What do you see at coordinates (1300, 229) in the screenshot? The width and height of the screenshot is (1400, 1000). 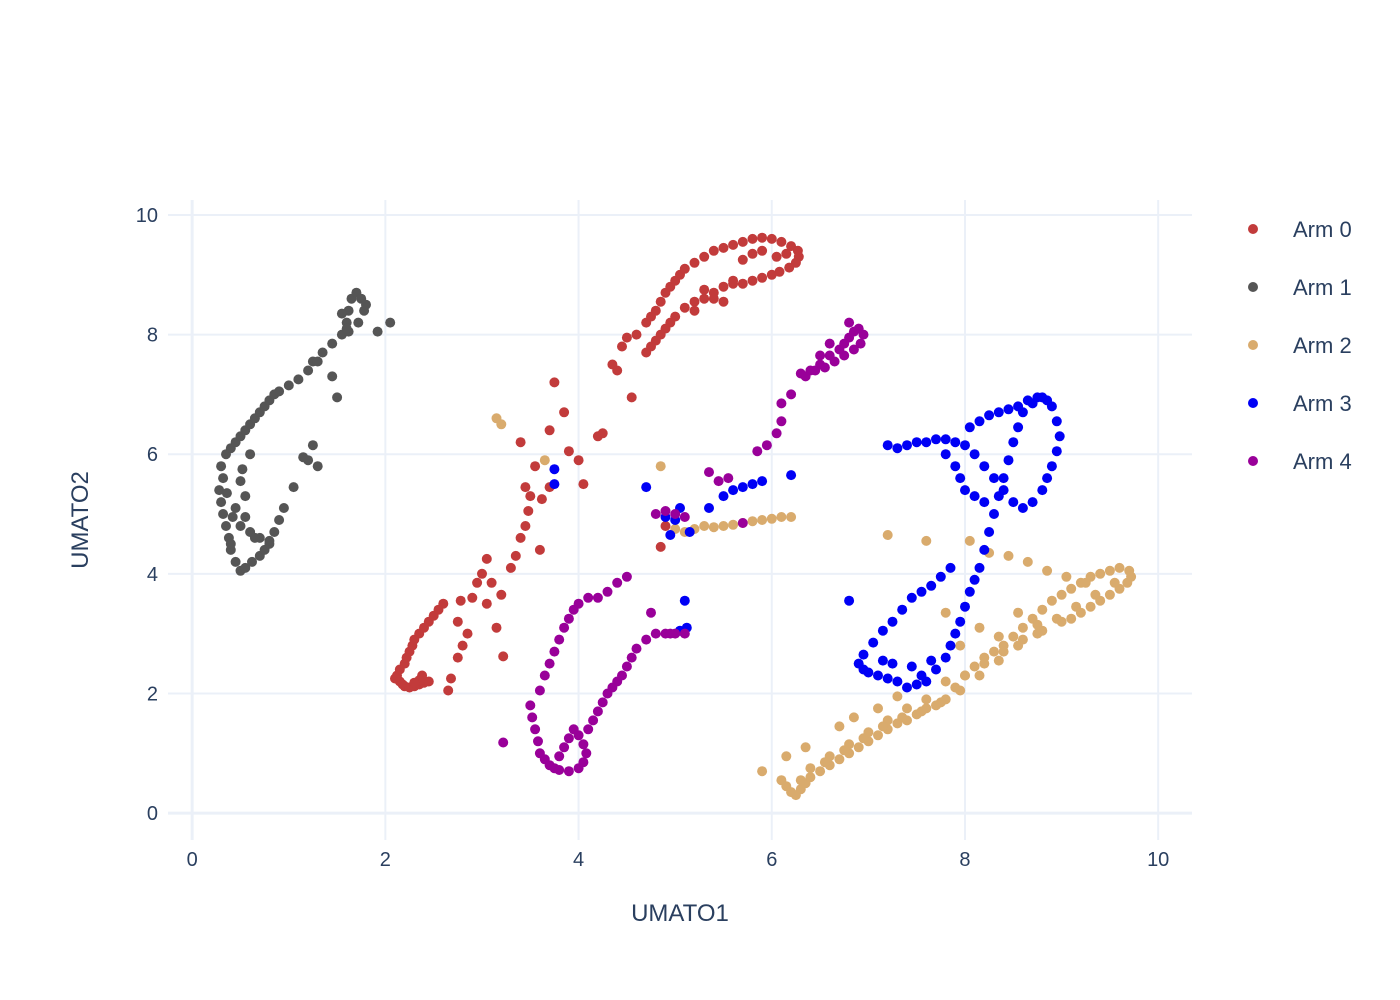 I see `legend-item: Arm 0` at bounding box center [1300, 229].